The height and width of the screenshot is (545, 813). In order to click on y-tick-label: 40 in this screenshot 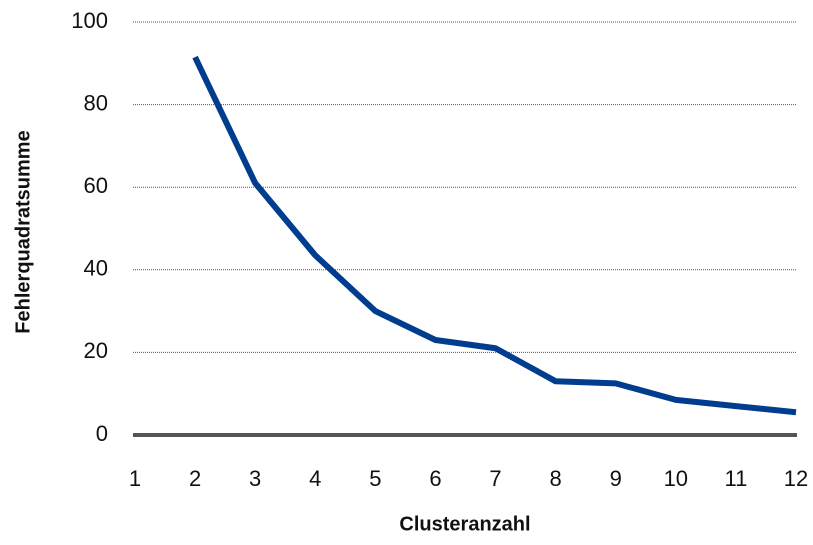, I will do `click(96, 268)`.